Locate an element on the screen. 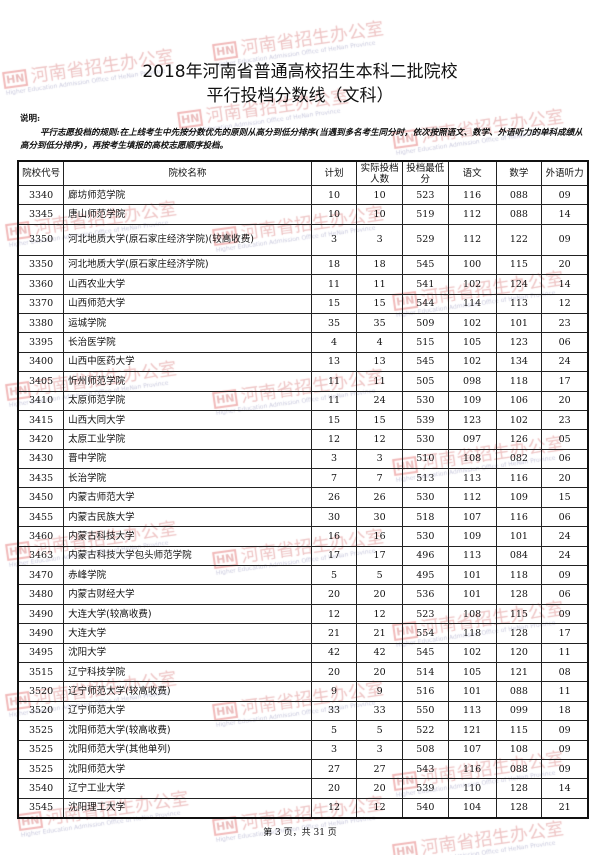 The height and width of the screenshot is (855, 600). cell-math: 084 is located at coordinates (519, 556).